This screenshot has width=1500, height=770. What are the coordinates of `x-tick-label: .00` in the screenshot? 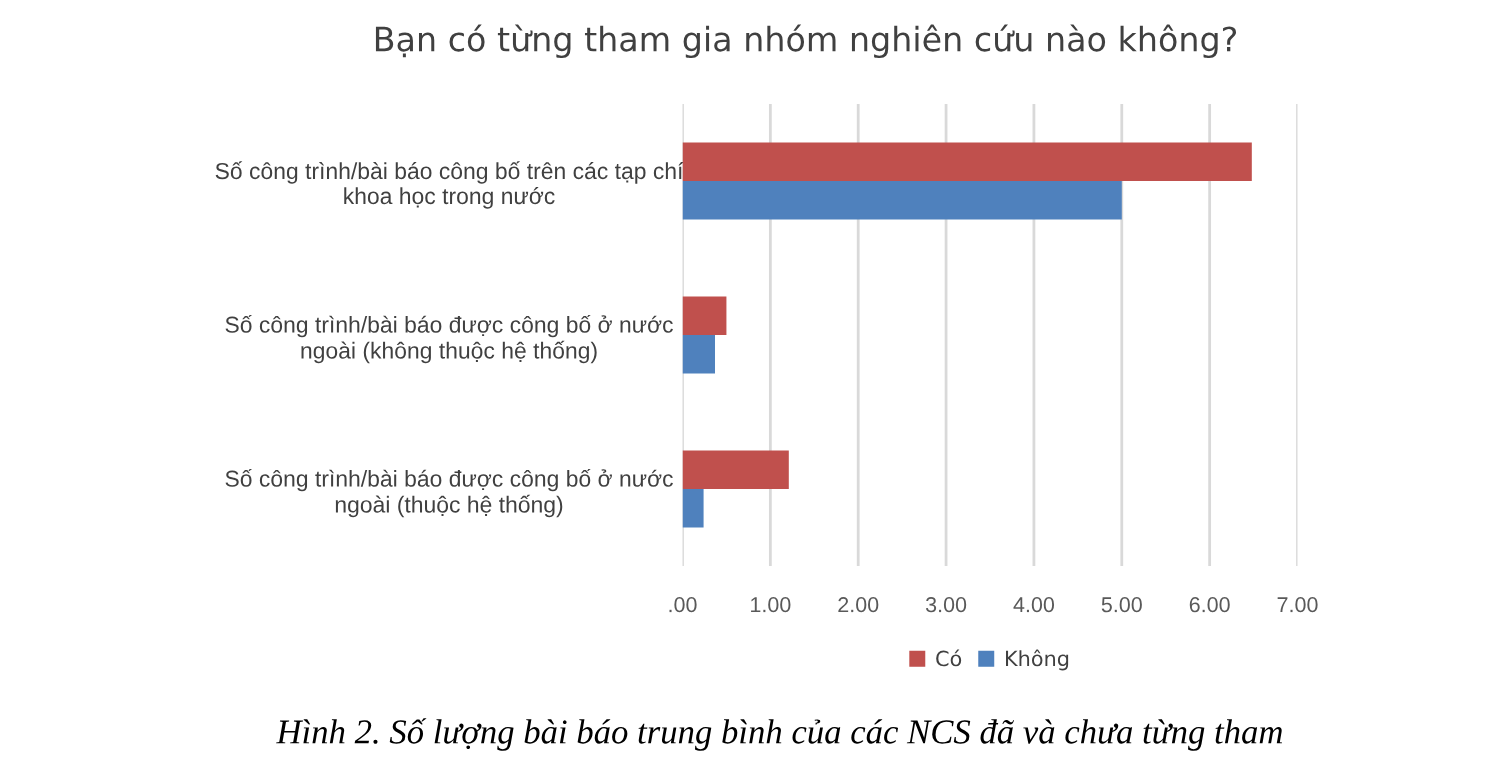 It's located at (683, 605).